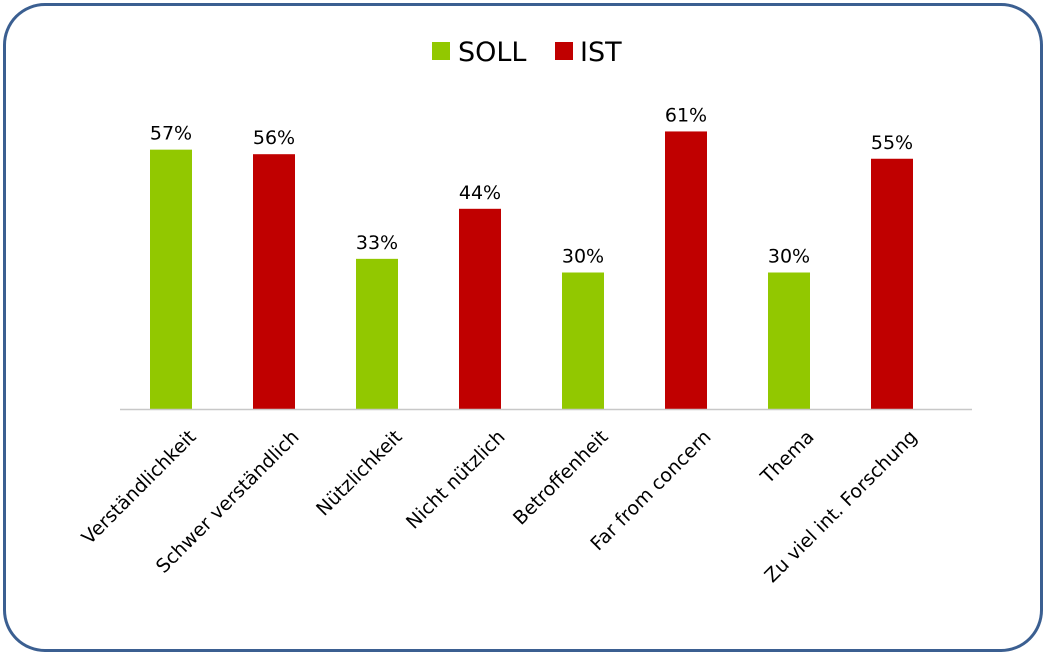  I want to click on legend-label-soll: SOLL, so click(492, 52).